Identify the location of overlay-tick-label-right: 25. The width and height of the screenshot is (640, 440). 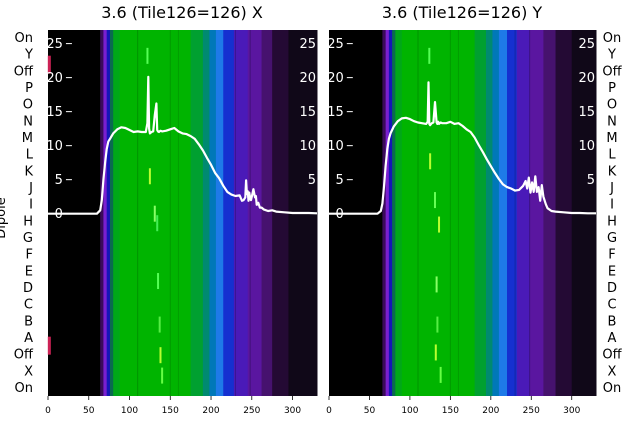
(307, 44).